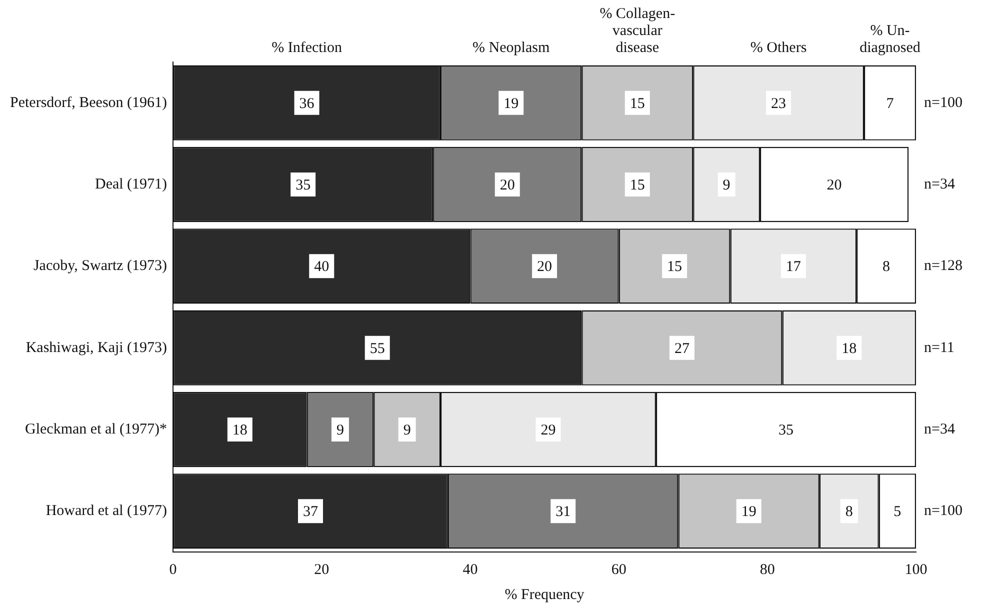  What do you see at coordinates (794, 267) in the screenshot?
I see `data-label: 17` at bounding box center [794, 267].